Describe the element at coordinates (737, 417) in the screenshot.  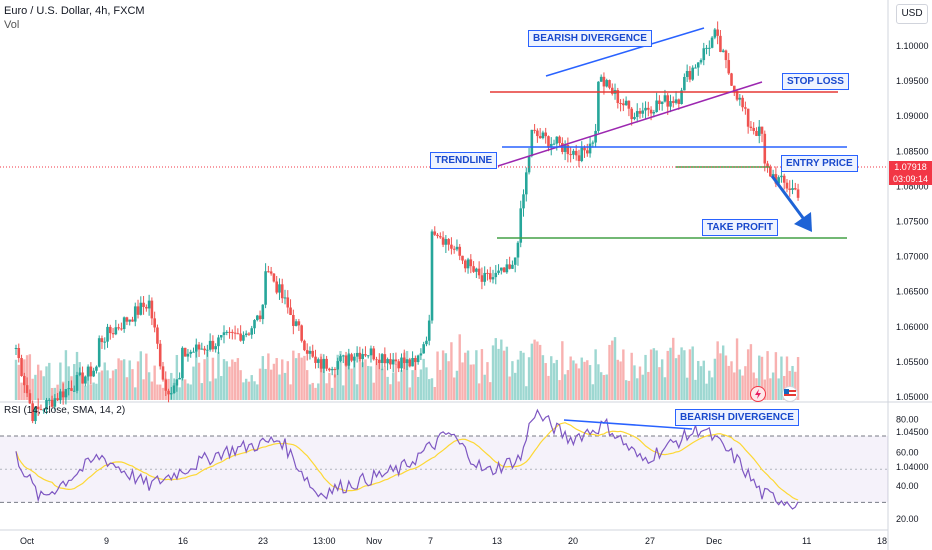
I see `rsi-bearish-divergence-label: BEARISH DIVERGENCE` at that location.